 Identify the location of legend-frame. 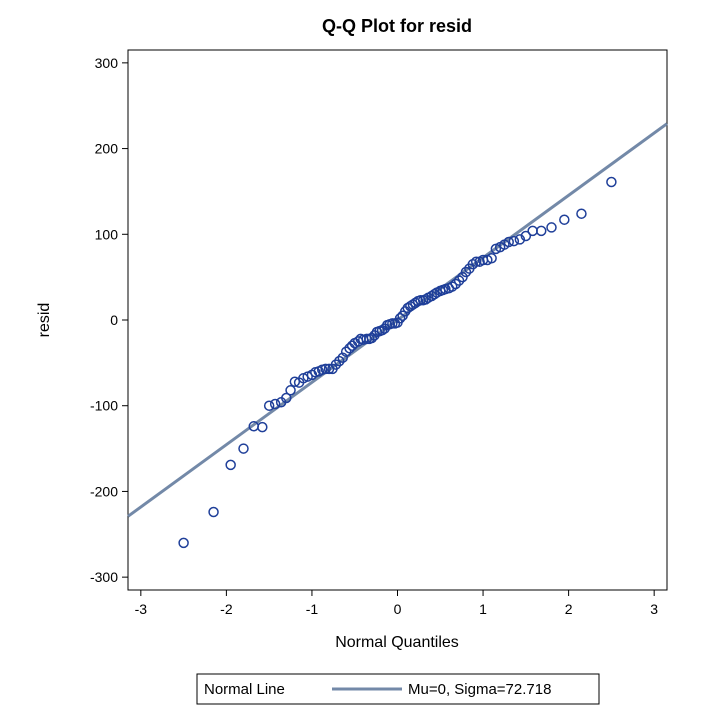
(398, 689).